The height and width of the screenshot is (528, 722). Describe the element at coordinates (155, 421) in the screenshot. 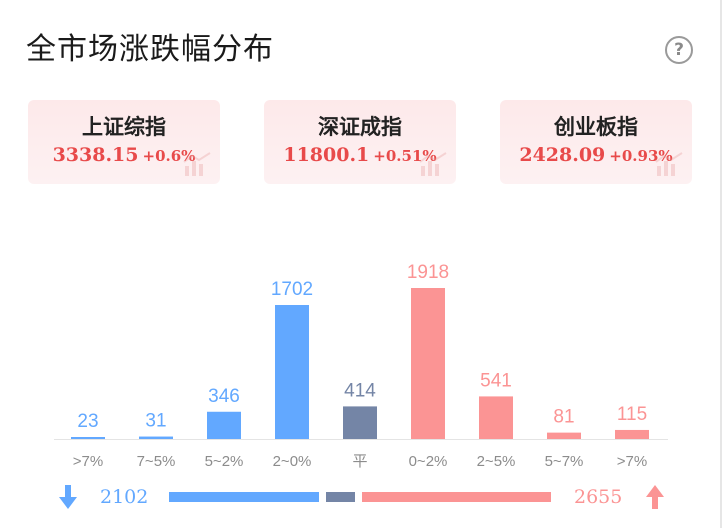

I see `bar-value-label: 31` at that location.